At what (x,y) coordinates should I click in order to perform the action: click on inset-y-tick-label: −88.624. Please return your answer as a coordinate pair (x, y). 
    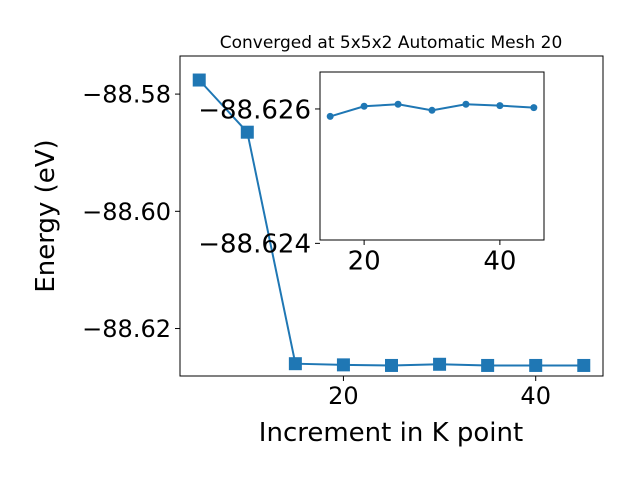
    Looking at the image, I should click on (254, 245).